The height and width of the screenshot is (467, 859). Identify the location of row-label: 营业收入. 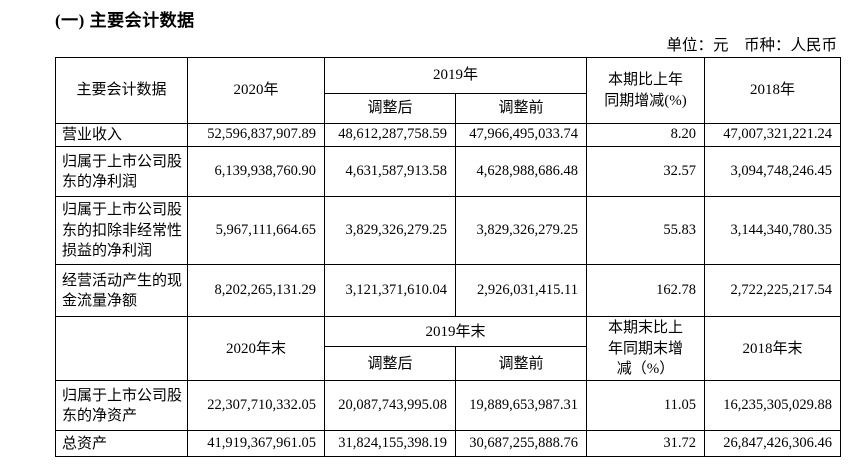
(121, 135).